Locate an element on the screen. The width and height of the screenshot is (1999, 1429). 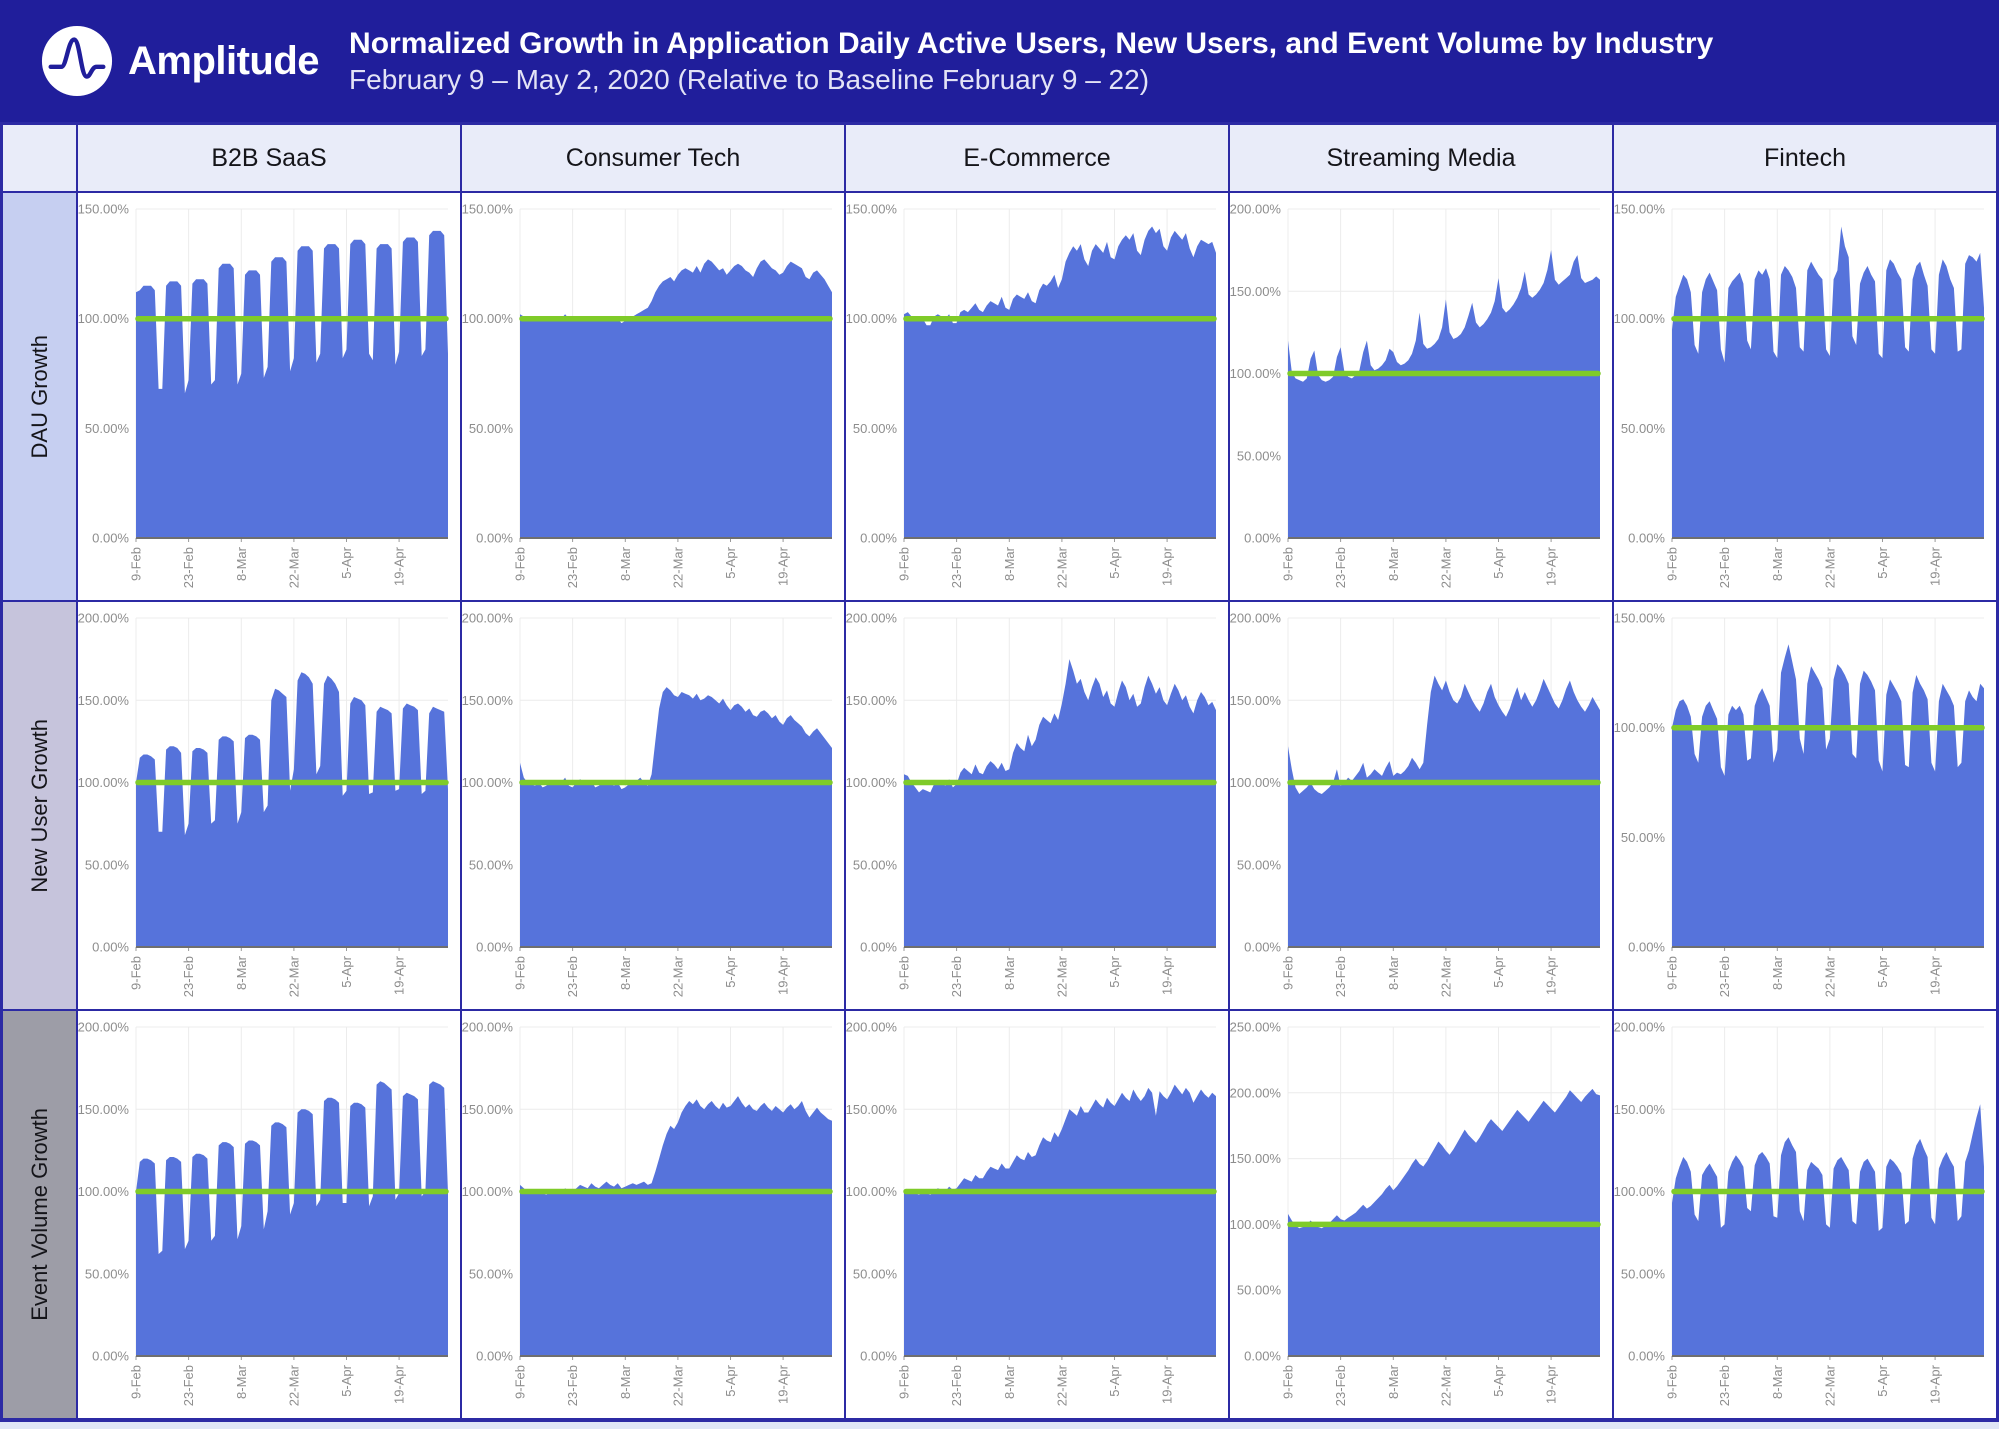
amplitude-wave-icon is located at coordinates (77, 61).